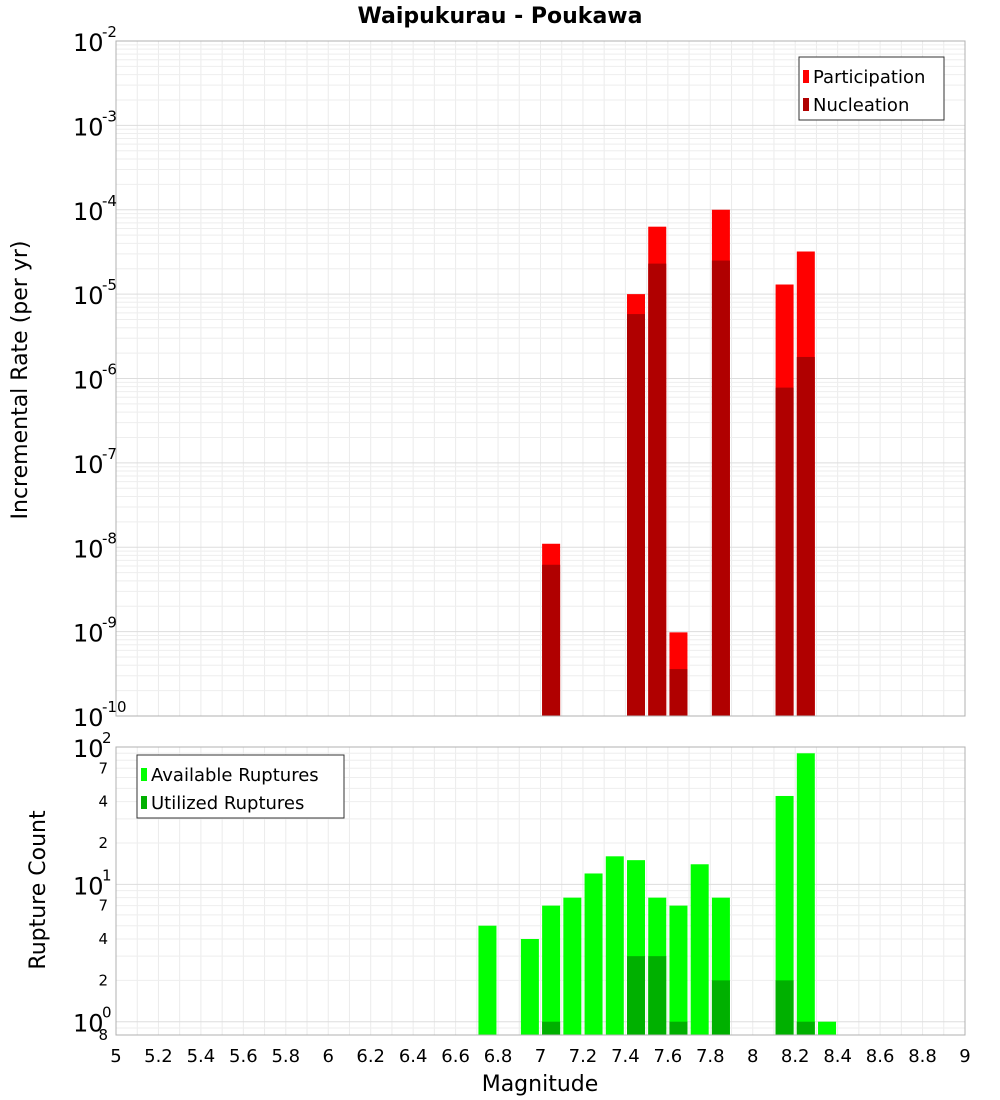 This screenshot has height=1100, width=1000. What do you see at coordinates (115, 1056) in the screenshot?
I see `x-tick-label: 5` at bounding box center [115, 1056].